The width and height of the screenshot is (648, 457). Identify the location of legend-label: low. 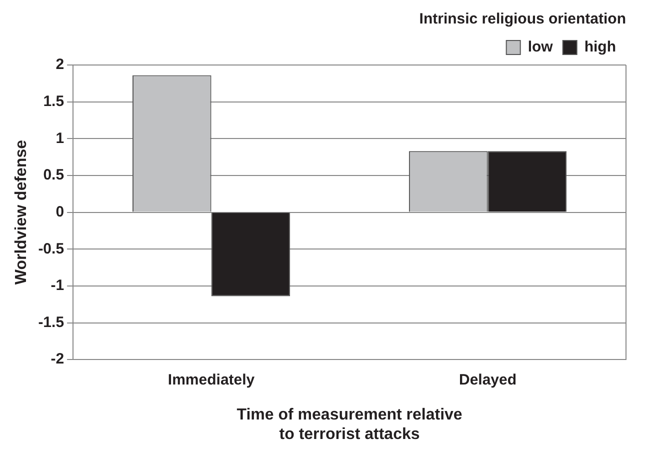
(541, 47).